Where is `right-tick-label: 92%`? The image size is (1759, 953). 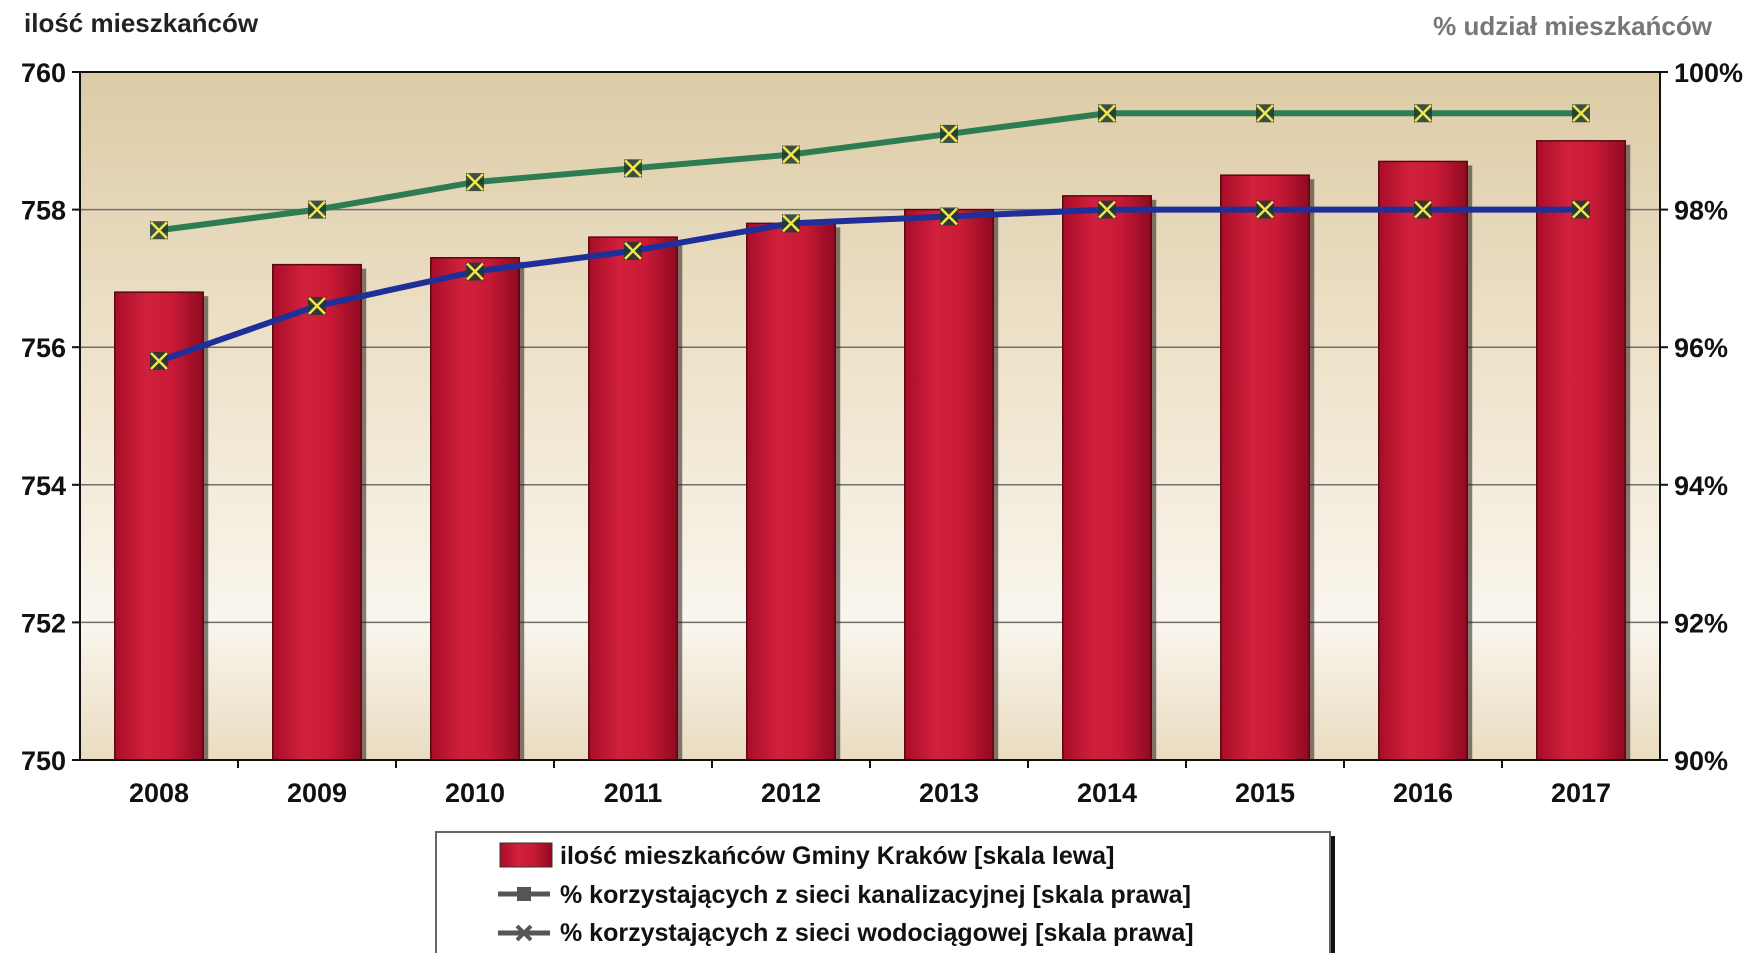 right-tick-label: 92% is located at coordinates (1701, 623).